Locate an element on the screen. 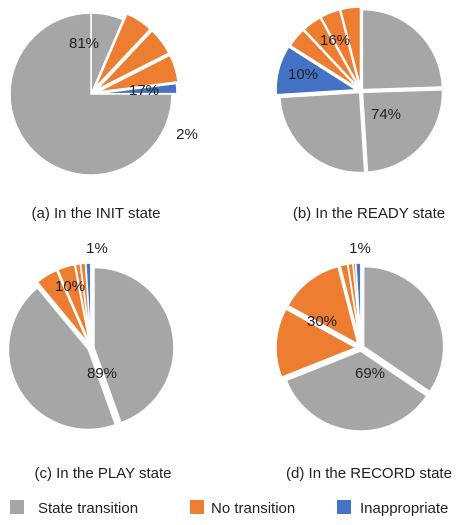 This screenshot has height=525, width=475. chart-ready: 16% 10% 74% (b) In the READY state is located at coordinates (360, 114).